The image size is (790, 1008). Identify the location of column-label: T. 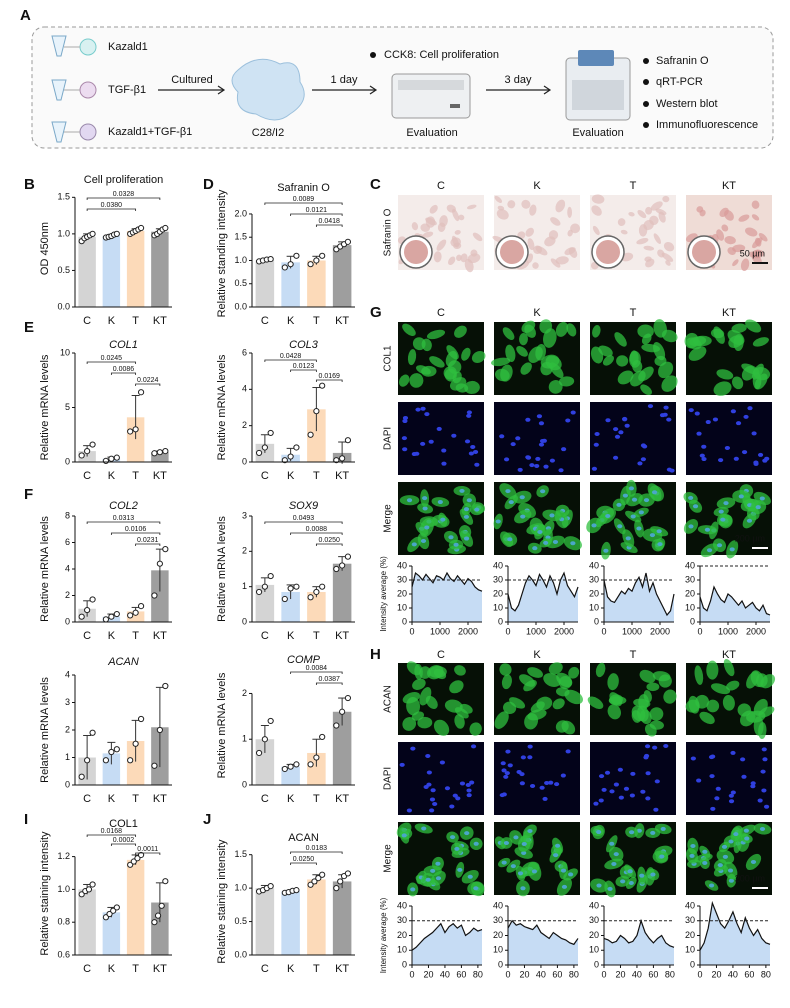
(633, 313).